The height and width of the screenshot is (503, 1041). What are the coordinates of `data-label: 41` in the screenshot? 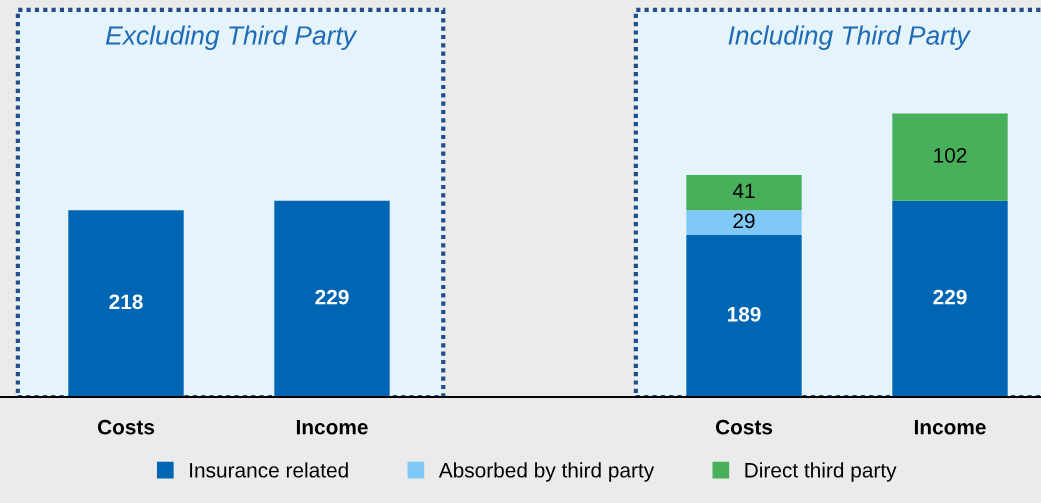 It's located at (743, 191).